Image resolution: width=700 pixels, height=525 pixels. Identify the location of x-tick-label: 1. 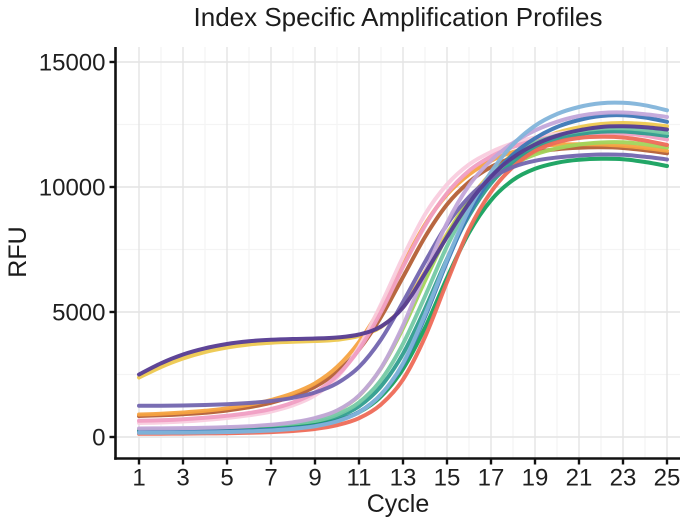
(138, 478).